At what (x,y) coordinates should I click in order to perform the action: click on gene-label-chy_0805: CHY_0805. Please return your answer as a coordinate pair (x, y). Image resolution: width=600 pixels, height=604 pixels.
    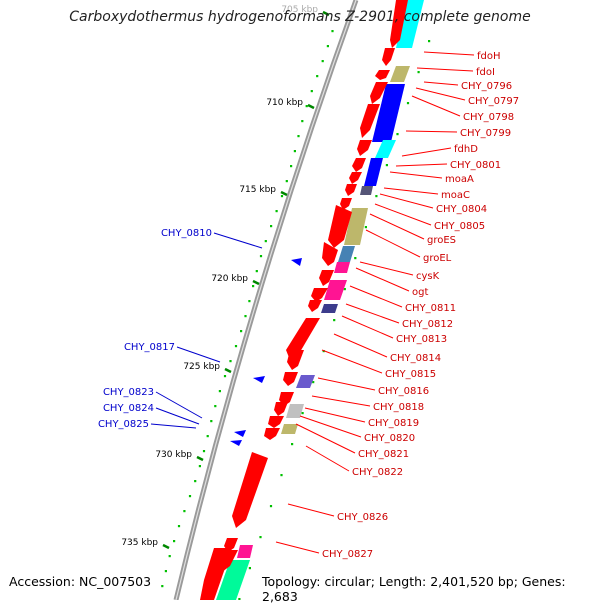
    Looking at the image, I should click on (459, 226).